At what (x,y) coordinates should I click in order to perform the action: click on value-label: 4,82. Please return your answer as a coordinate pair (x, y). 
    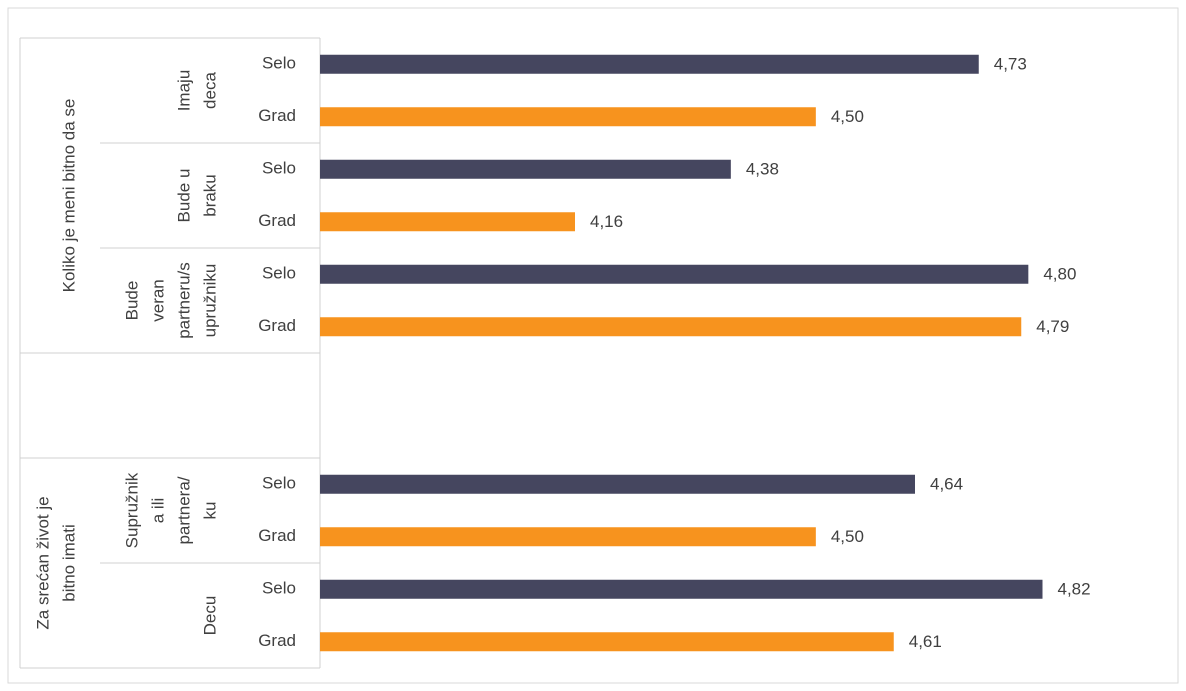
    Looking at the image, I should click on (1074, 589).